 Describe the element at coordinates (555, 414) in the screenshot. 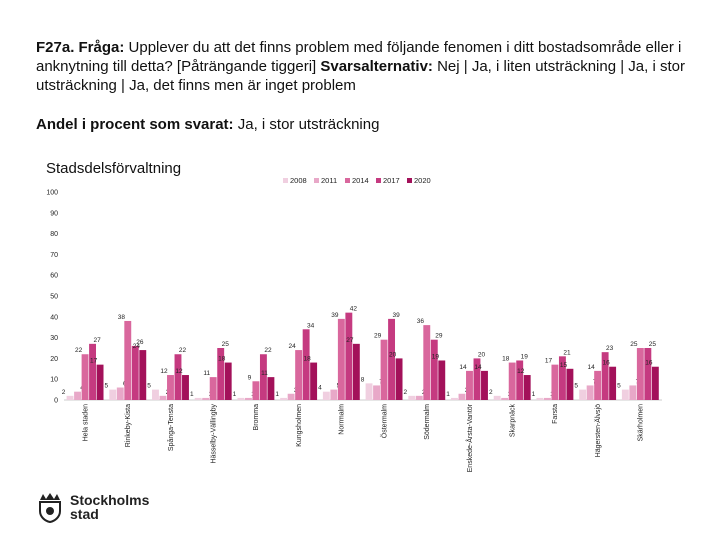

I see `category-label: Farsta` at that location.